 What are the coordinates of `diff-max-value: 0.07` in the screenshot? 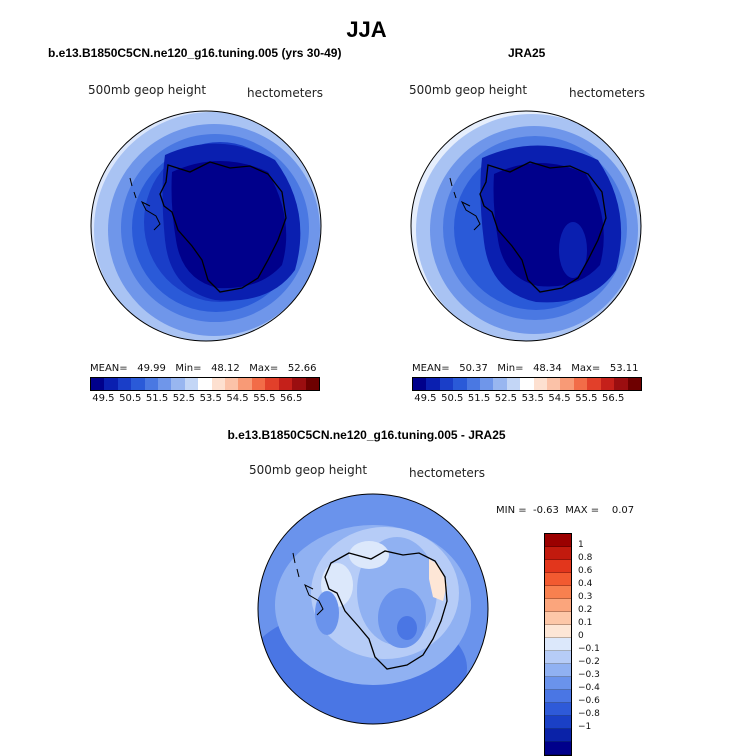 It's located at (623, 510).